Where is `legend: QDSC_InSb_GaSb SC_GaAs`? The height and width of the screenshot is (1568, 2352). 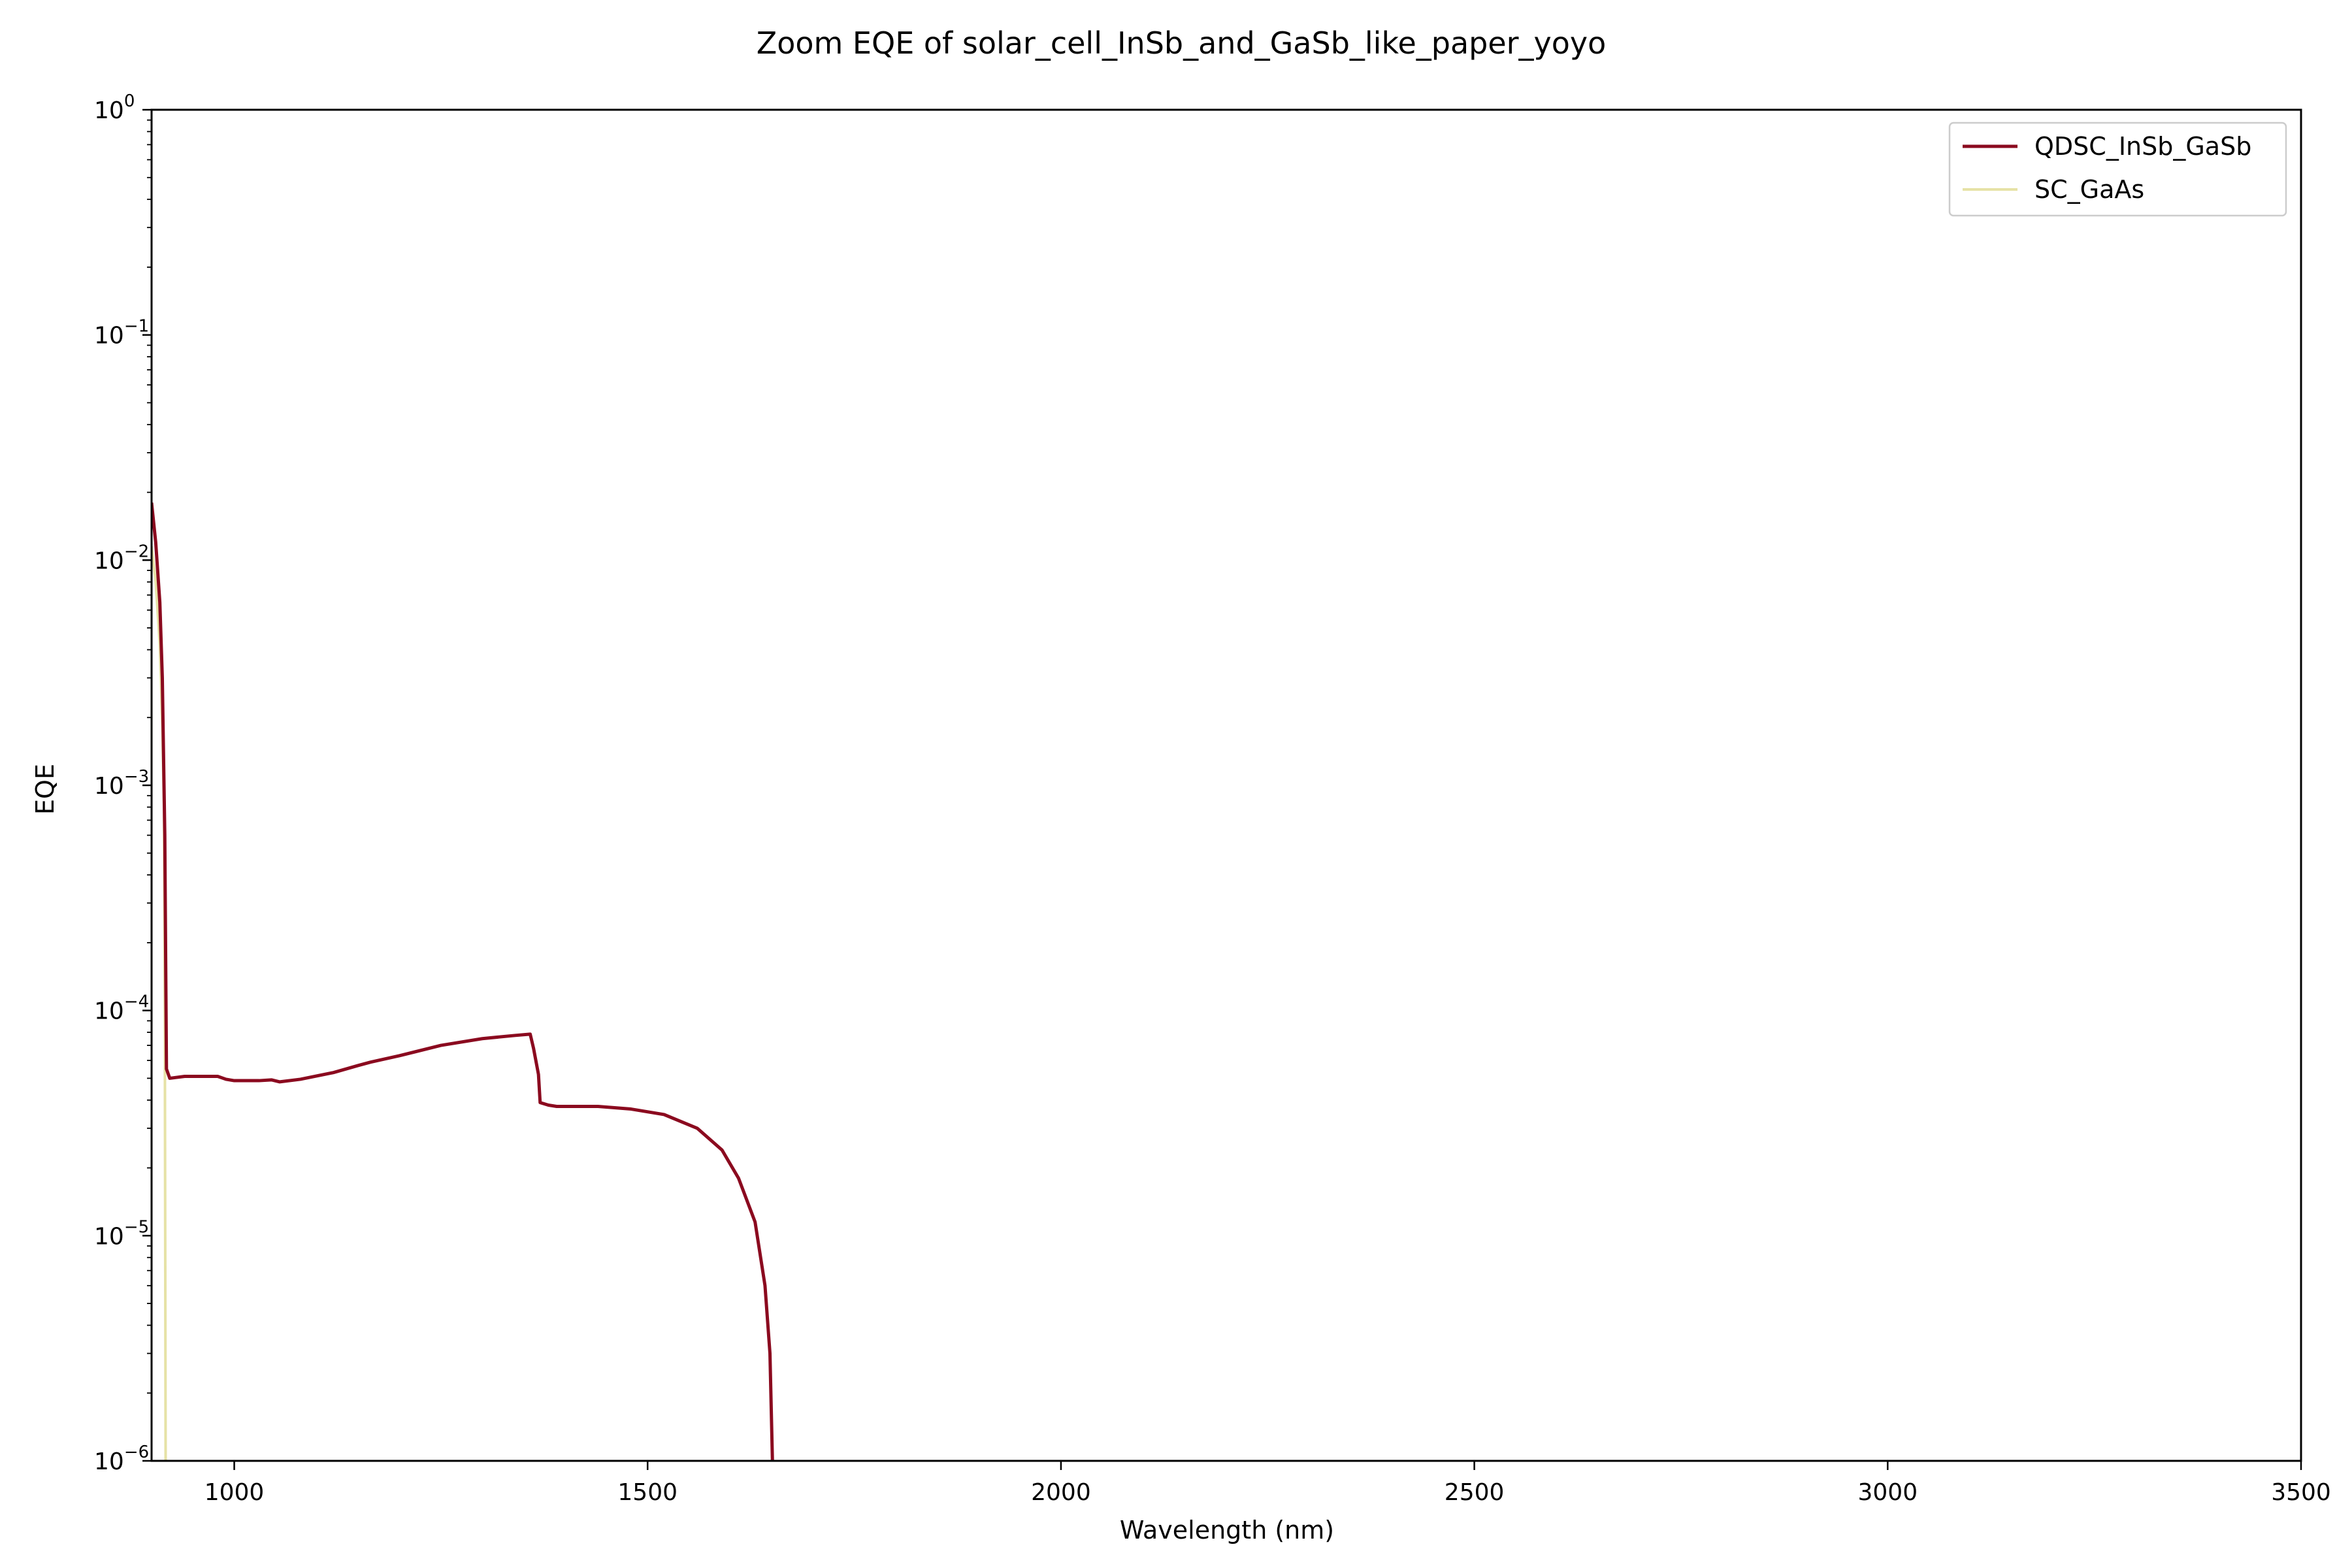
legend: QDSC_InSb_GaSb SC_GaAs is located at coordinates (2117, 169).